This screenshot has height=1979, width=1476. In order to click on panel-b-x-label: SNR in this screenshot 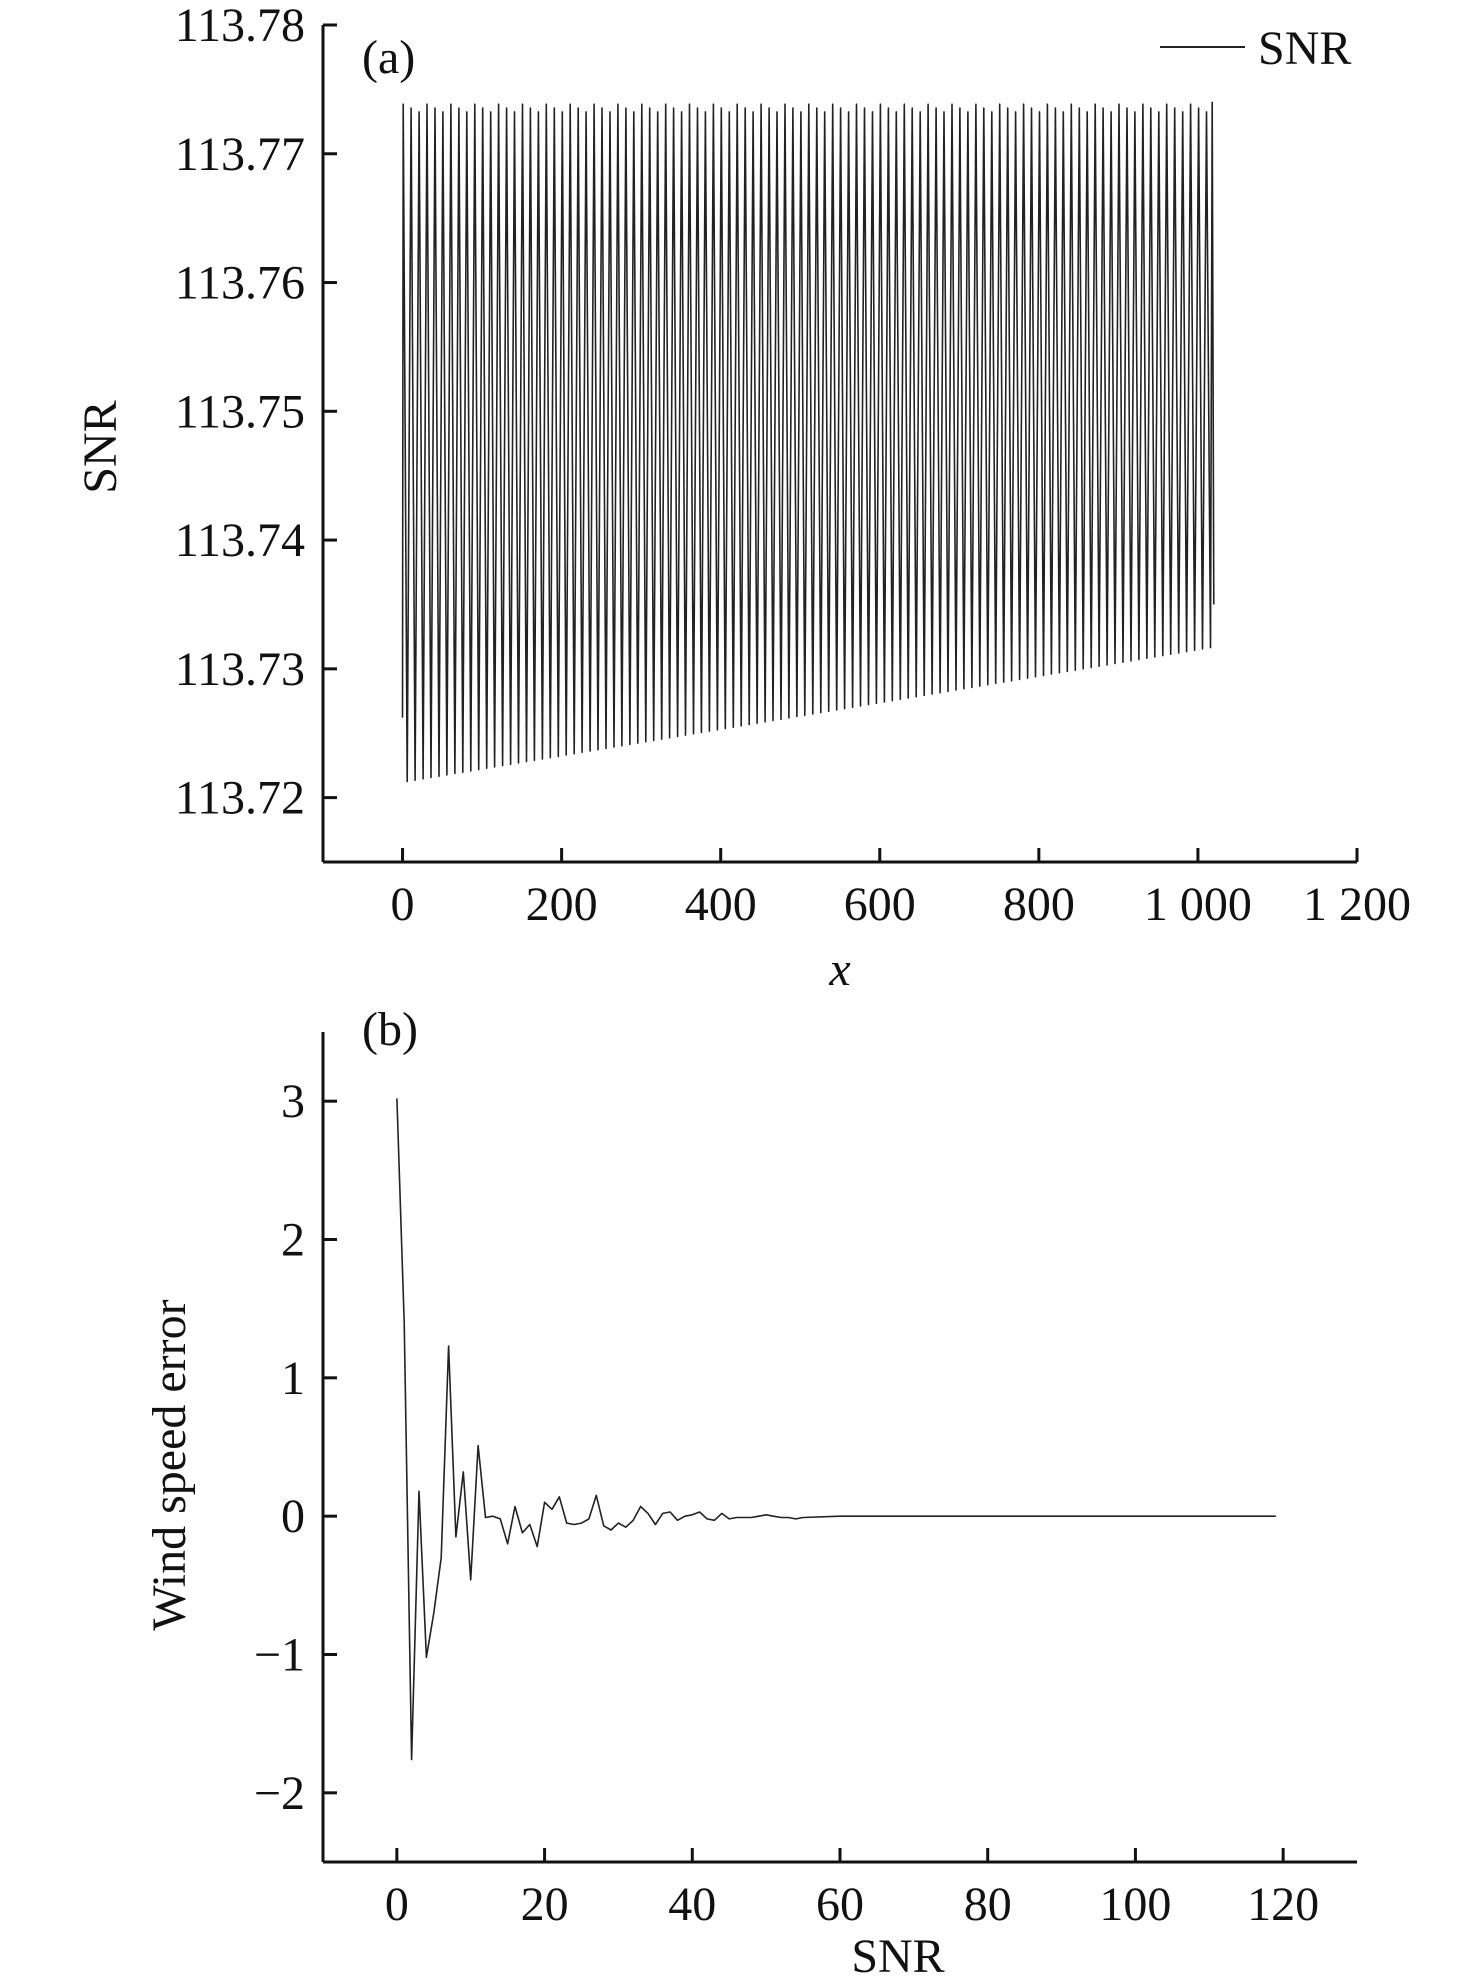, I will do `click(897, 1954)`.